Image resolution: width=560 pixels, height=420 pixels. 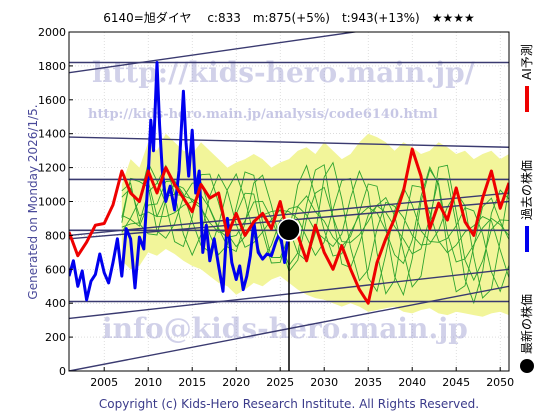 I want to click on x-tick-label-3: 2020, so click(x=236, y=382).